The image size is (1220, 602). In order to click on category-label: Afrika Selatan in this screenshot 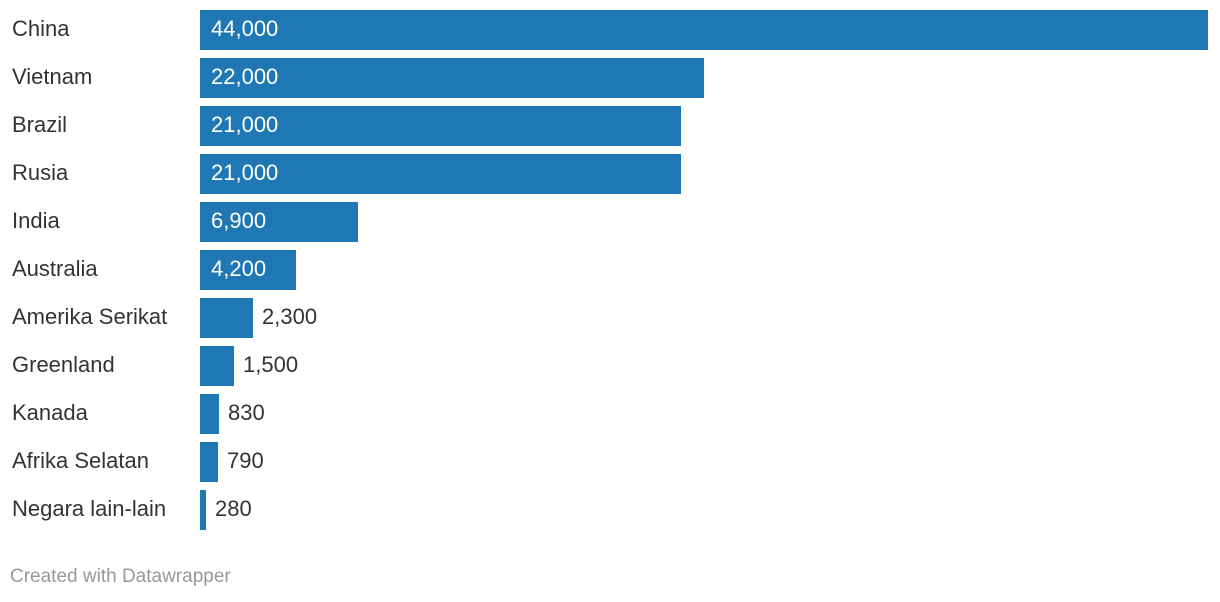, I will do `click(80, 460)`.